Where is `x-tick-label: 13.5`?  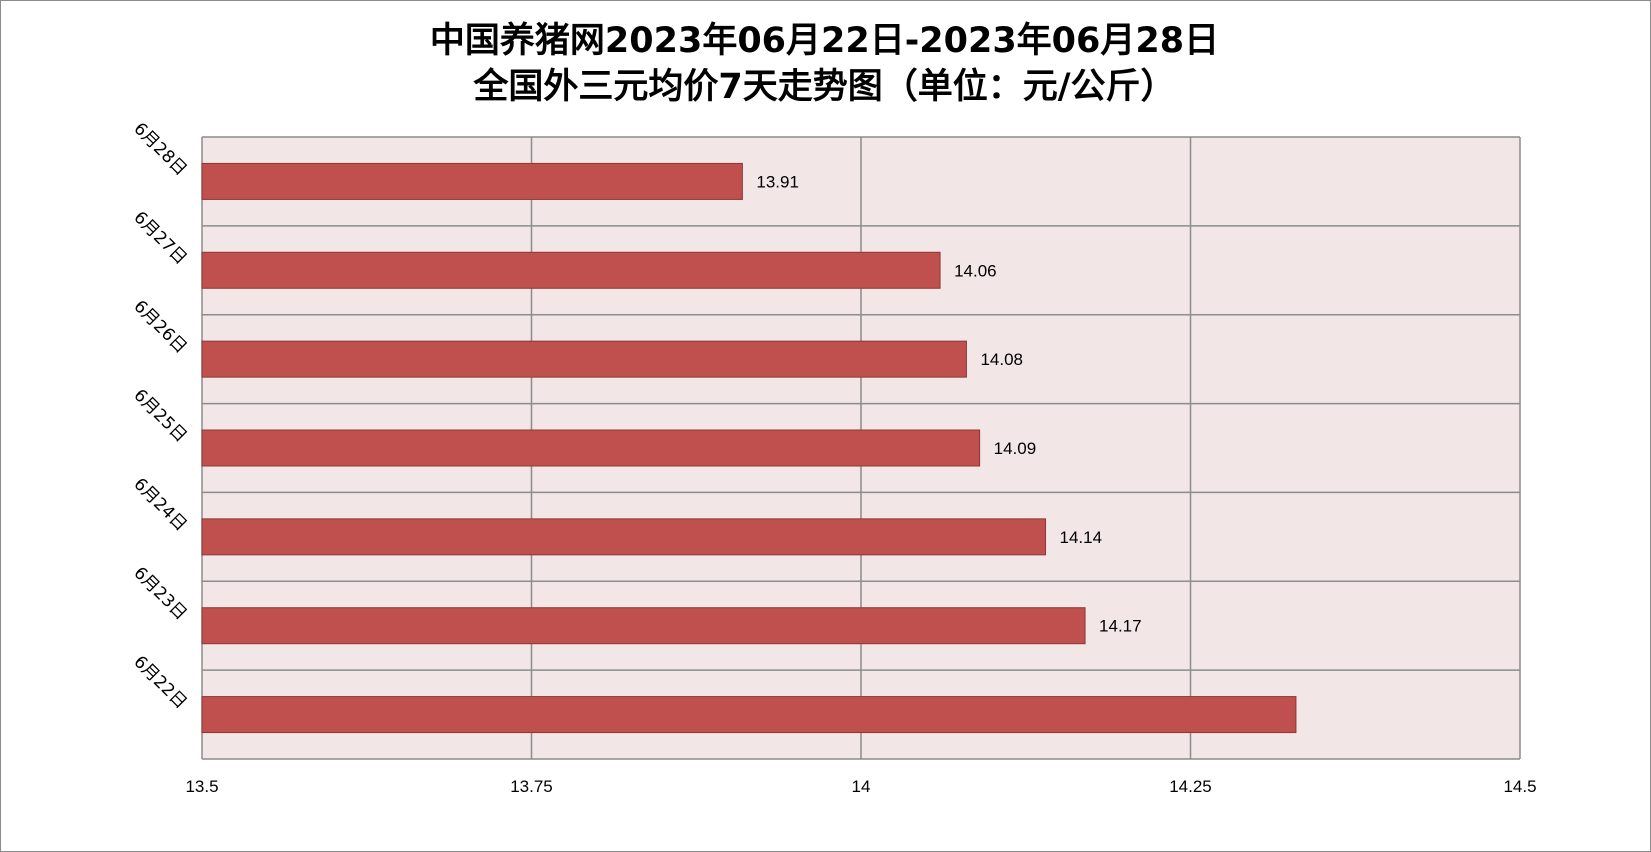 x-tick-label: 13.5 is located at coordinates (201, 786).